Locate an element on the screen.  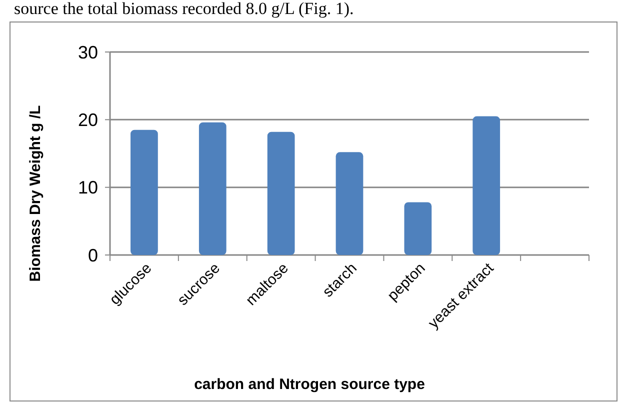
y-tick-label: 10 is located at coordinates (88, 188).